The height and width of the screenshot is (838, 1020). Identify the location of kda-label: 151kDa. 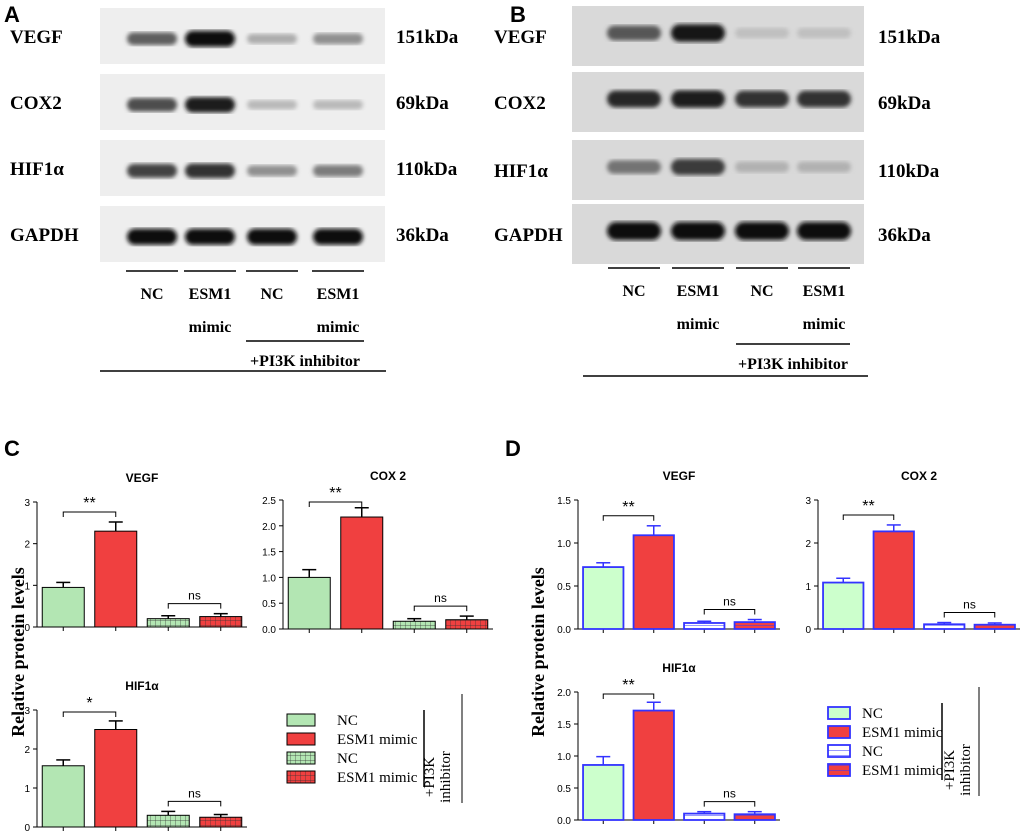
(909, 37).